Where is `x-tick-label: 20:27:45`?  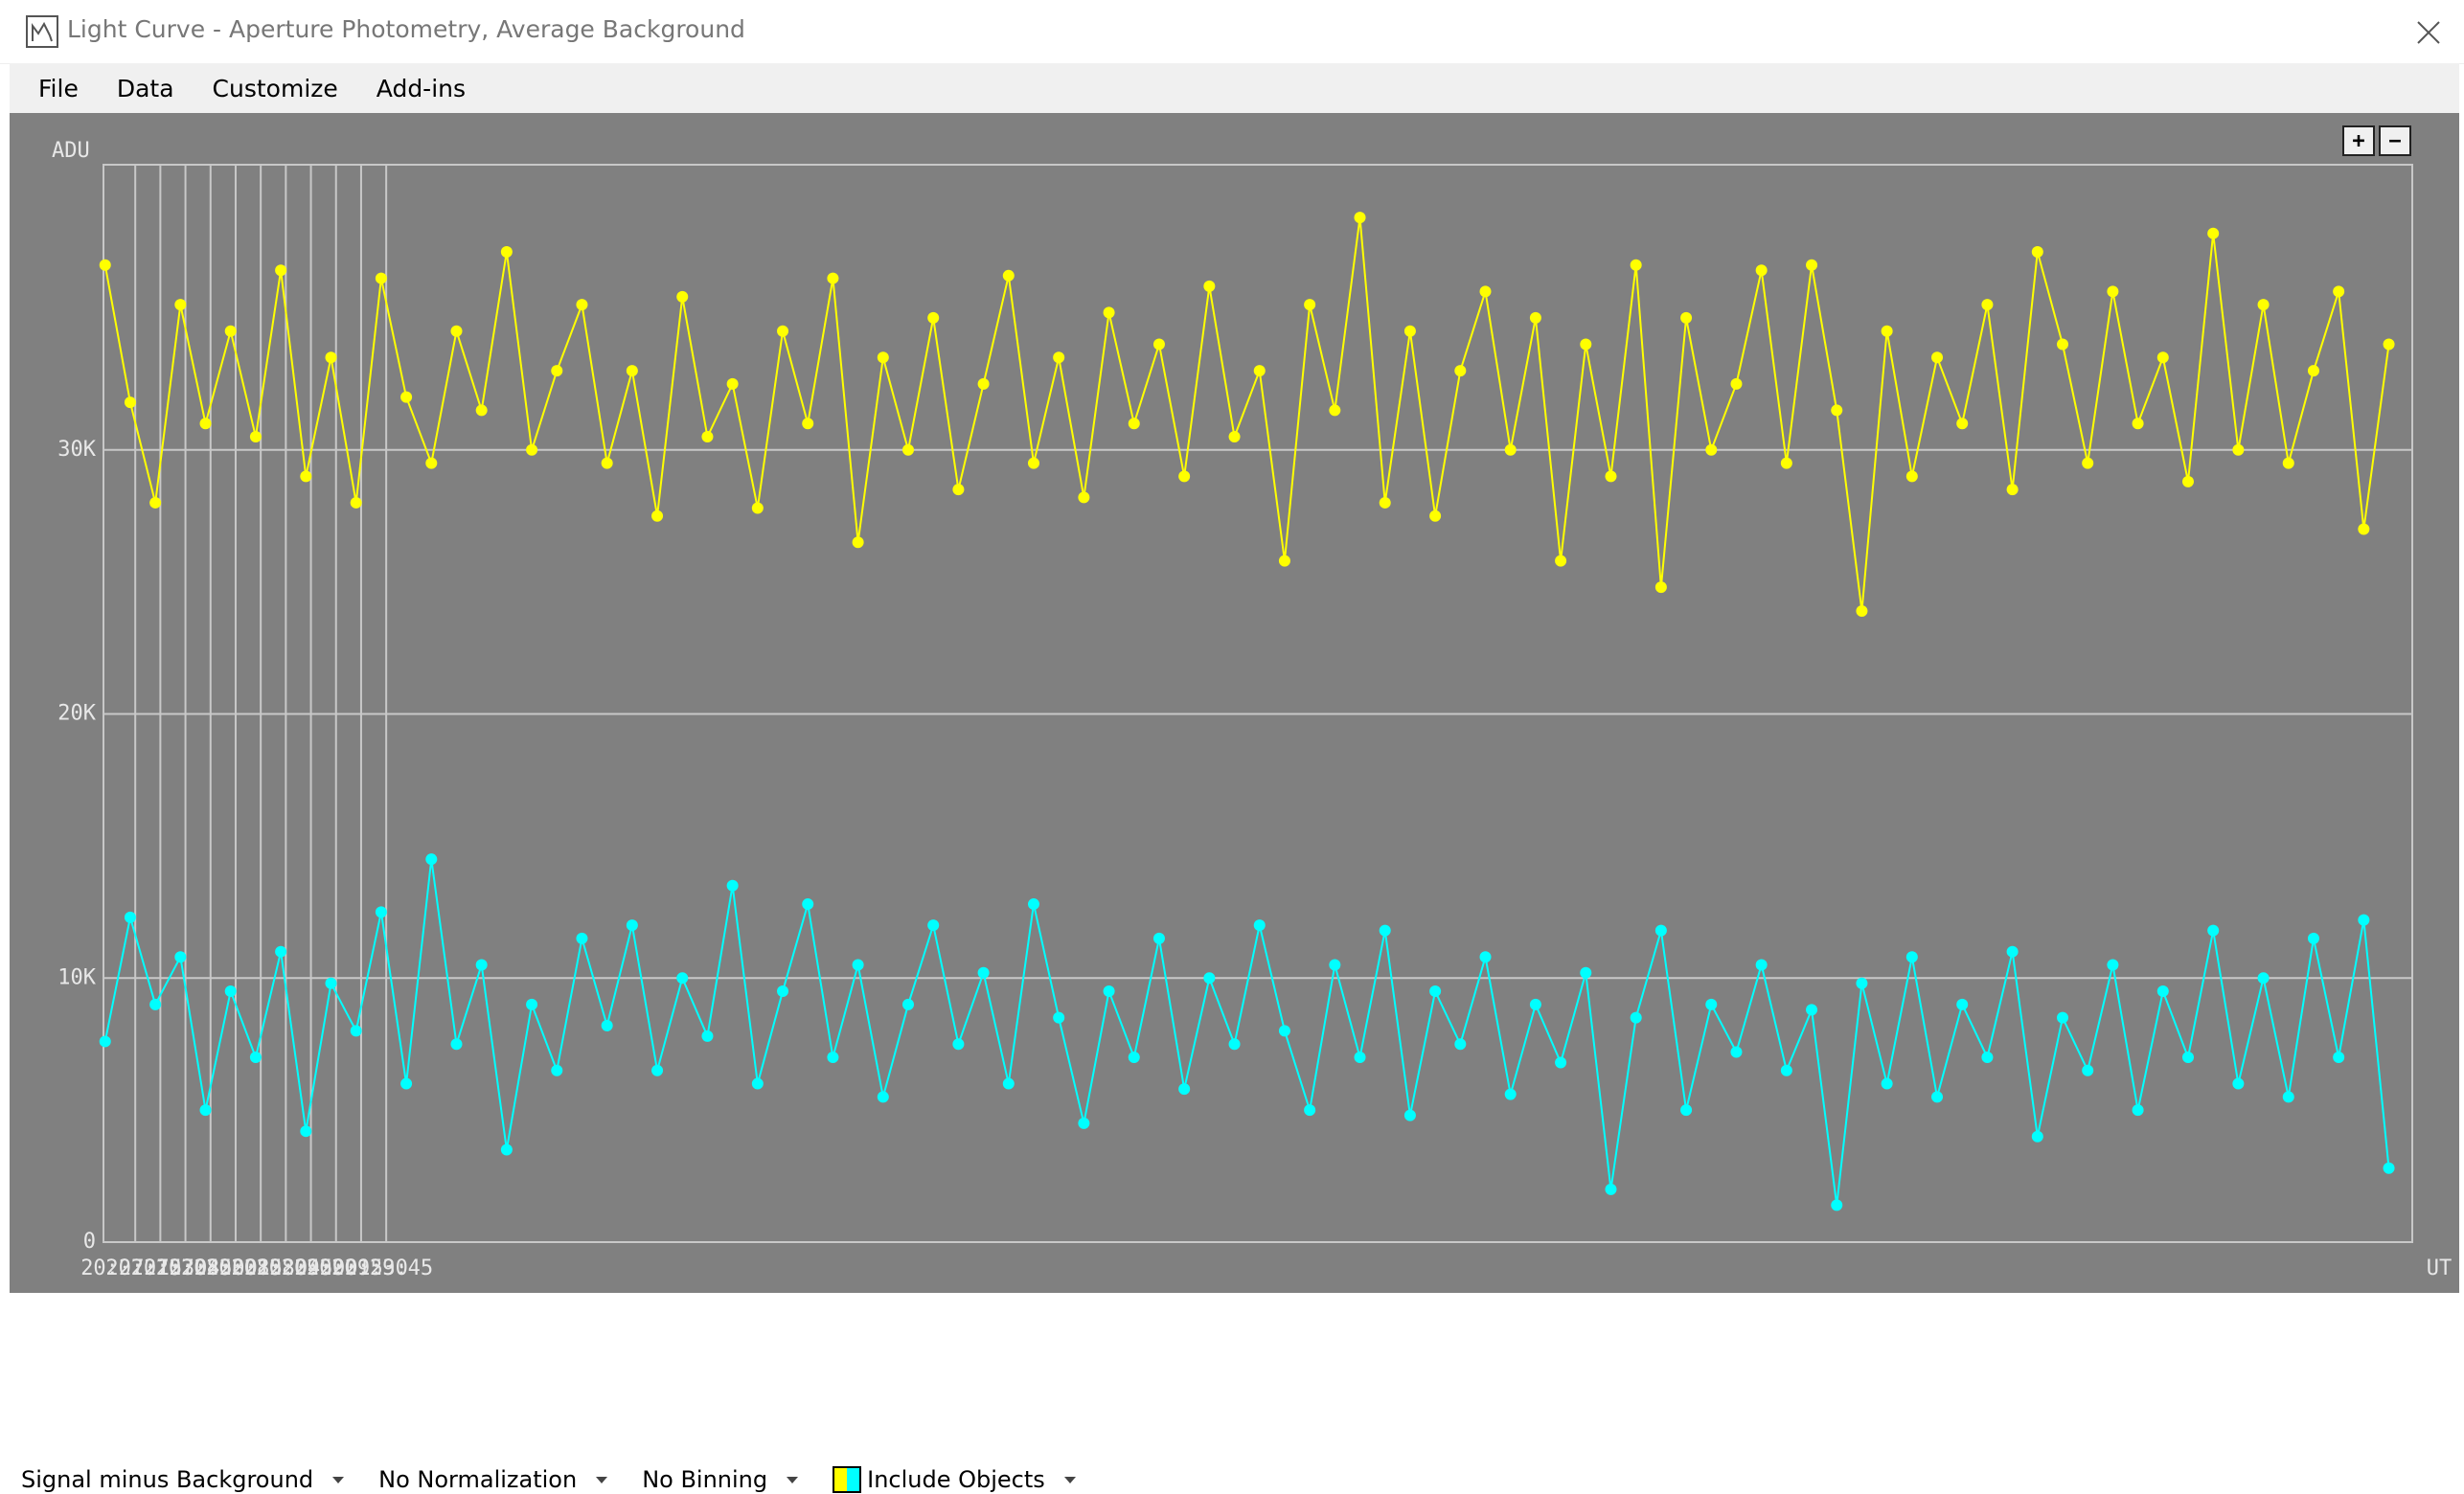 x-tick-label: 20:27:45 is located at coordinates (182, 1268).